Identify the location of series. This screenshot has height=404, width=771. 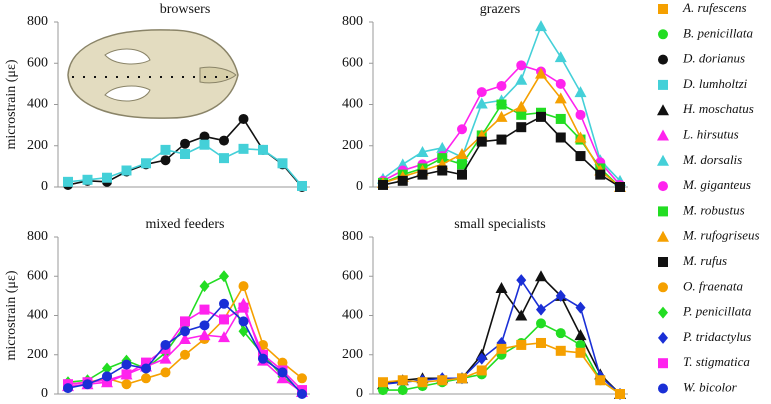
(501, 334).